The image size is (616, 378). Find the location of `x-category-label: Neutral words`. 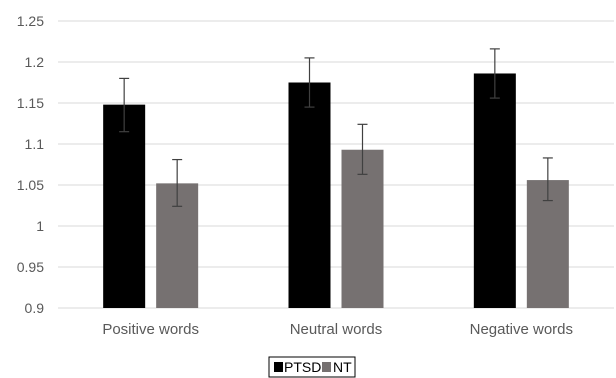

x-category-label: Neutral words is located at coordinates (336, 329).